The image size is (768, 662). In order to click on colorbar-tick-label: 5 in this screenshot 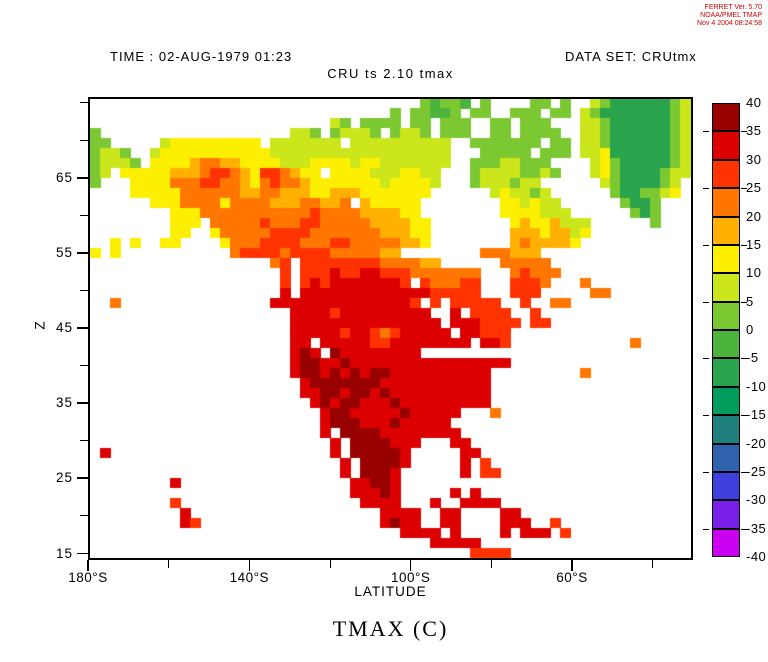, I will do `click(750, 301)`.